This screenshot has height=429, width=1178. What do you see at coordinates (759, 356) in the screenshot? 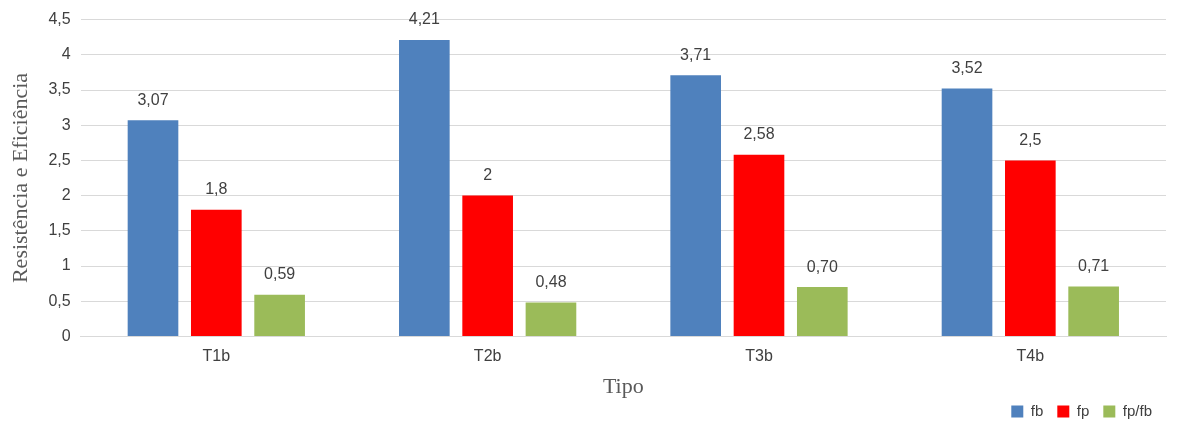
I see `x-tick-label: T3b` at bounding box center [759, 356].